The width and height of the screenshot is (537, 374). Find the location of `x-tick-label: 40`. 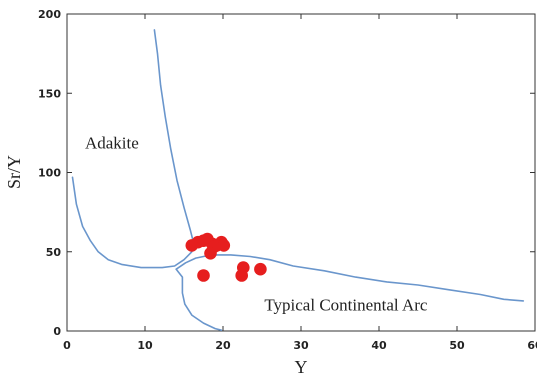

x-tick-label: 40 is located at coordinates (379, 345).